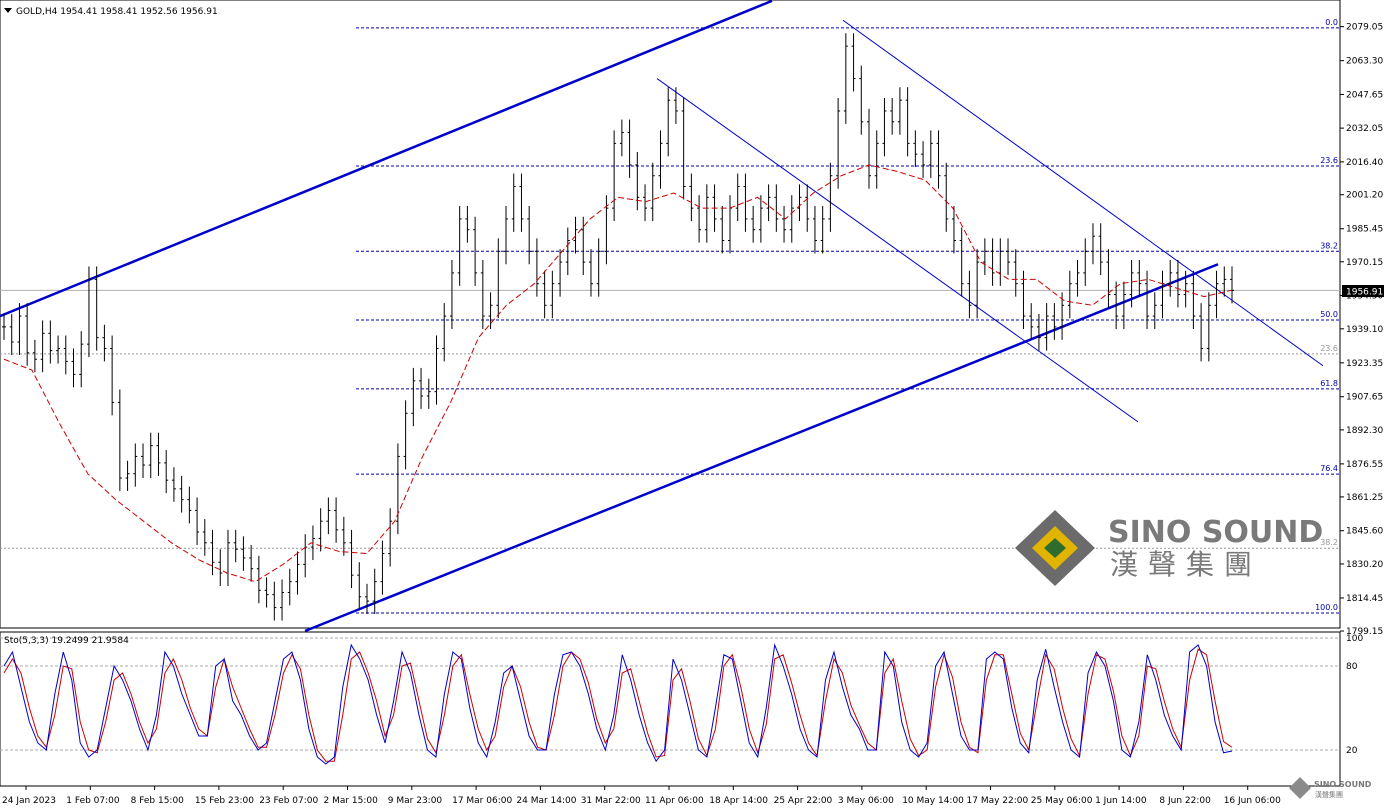  I want to click on time-axis-label: 17 Mar 06:00, so click(482, 801).